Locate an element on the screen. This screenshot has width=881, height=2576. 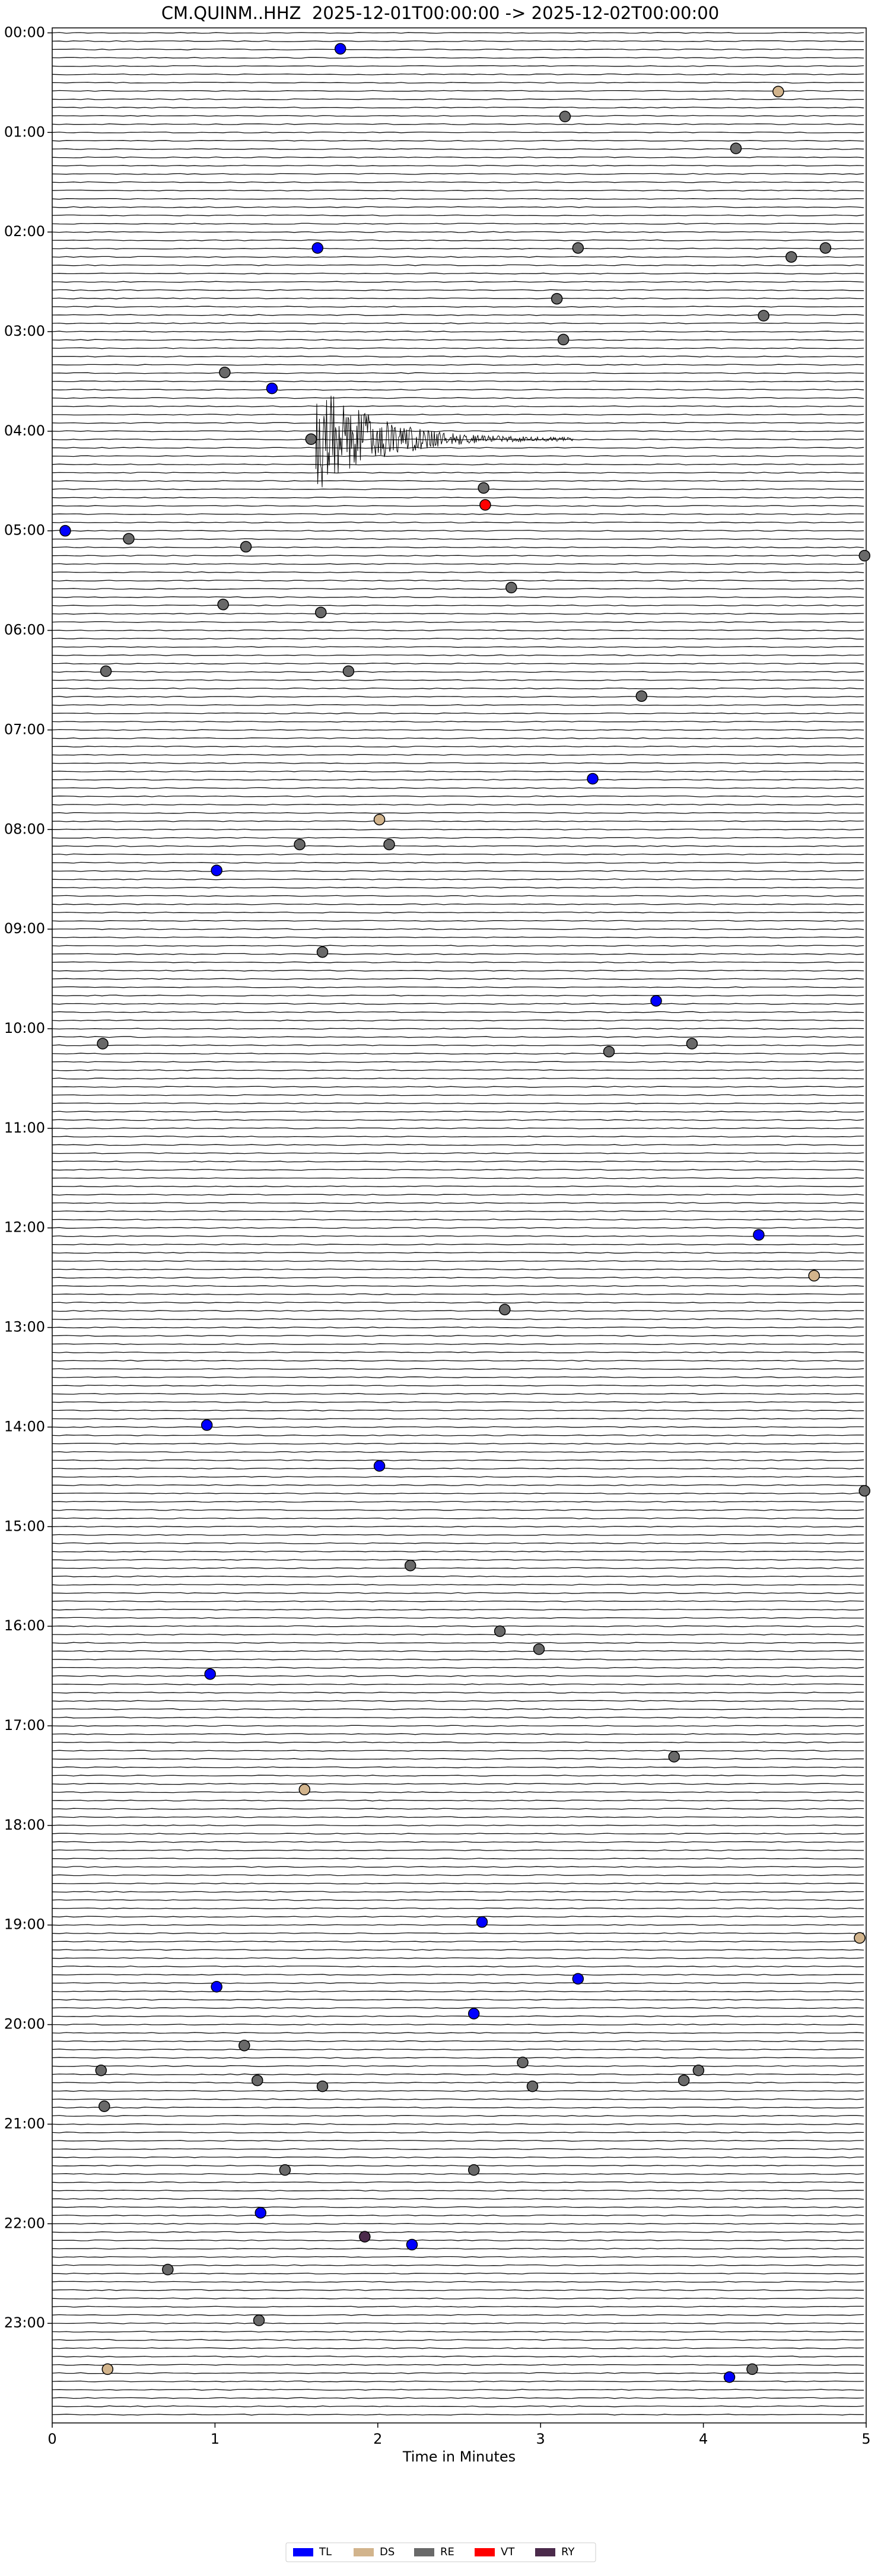
y-tick-label: 16:00 is located at coordinates (25, 1625).